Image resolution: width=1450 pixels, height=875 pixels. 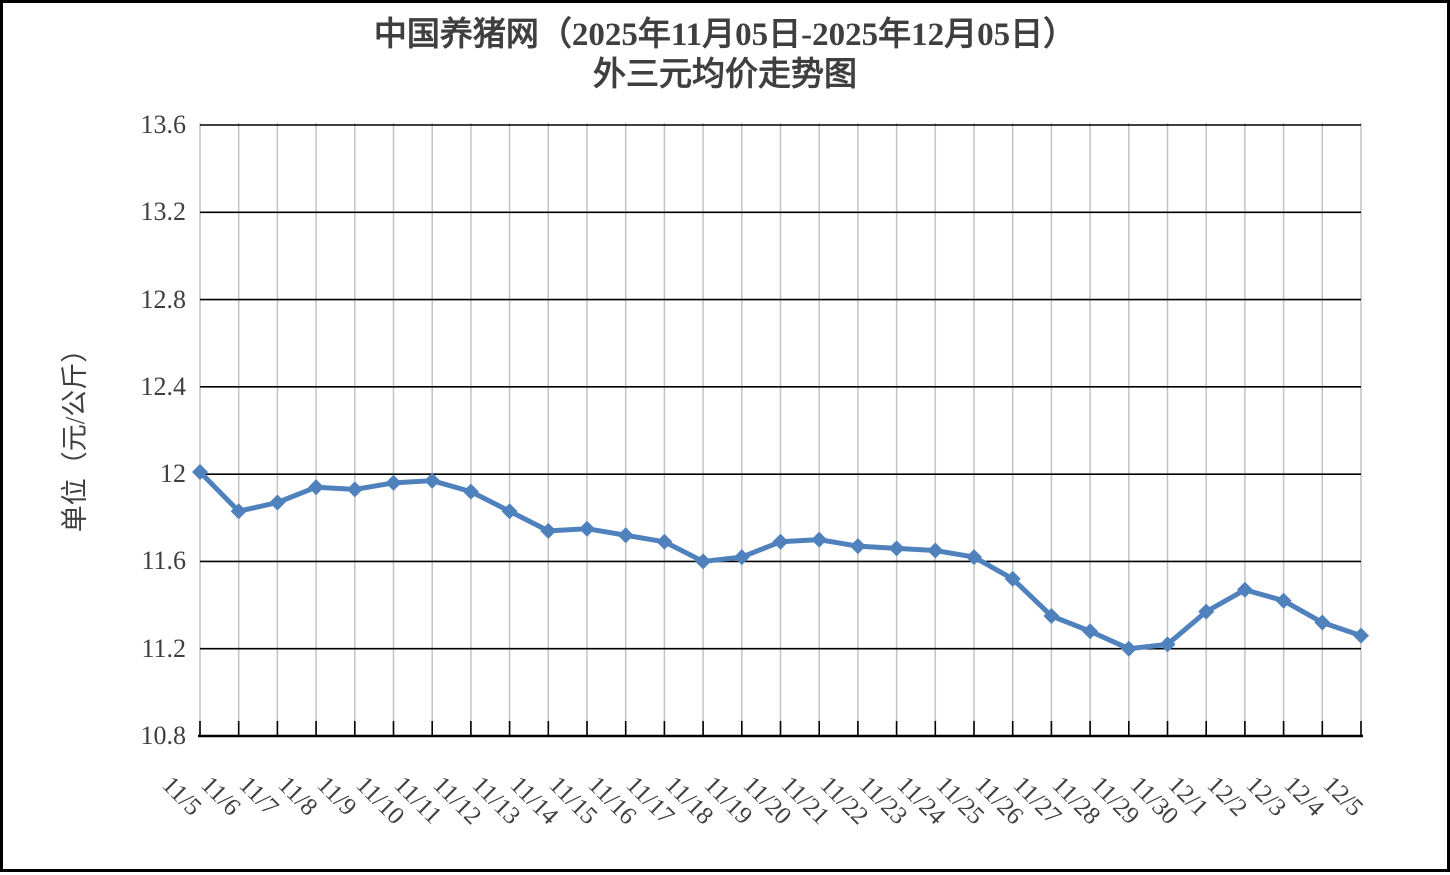 What do you see at coordinates (163, 124) in the screenshot?
I see `y-tick-label: 13.6` at bounding box center [163, 124].